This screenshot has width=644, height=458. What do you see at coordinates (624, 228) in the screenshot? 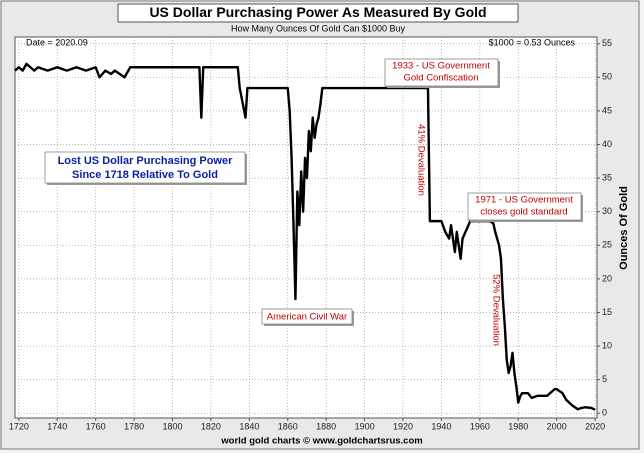
I see `y-axis-label: Ounces Of Gold` at bounding box center [624, 228].